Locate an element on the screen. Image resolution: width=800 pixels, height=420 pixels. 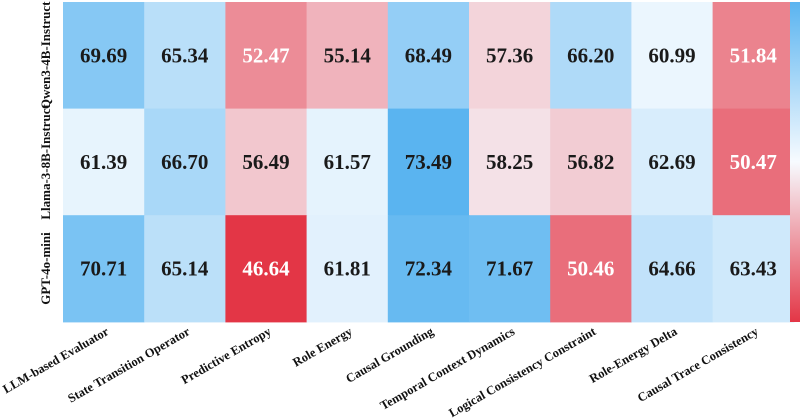
row-label: Qwen3-4B-Instruct is located at coordinates (45, 55).